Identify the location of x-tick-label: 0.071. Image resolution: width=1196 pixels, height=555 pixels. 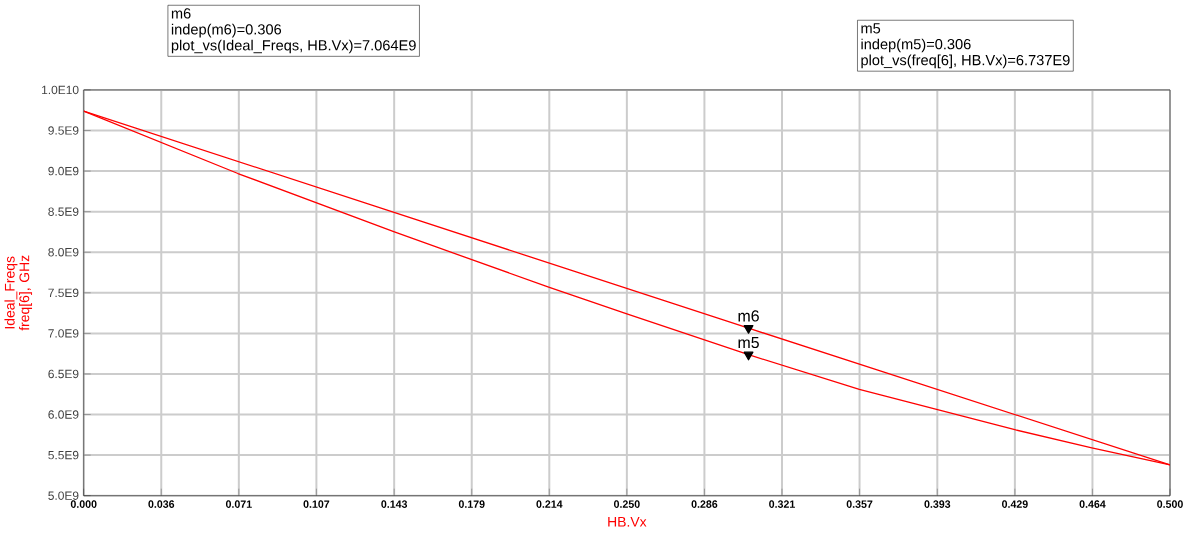
(238, 504).